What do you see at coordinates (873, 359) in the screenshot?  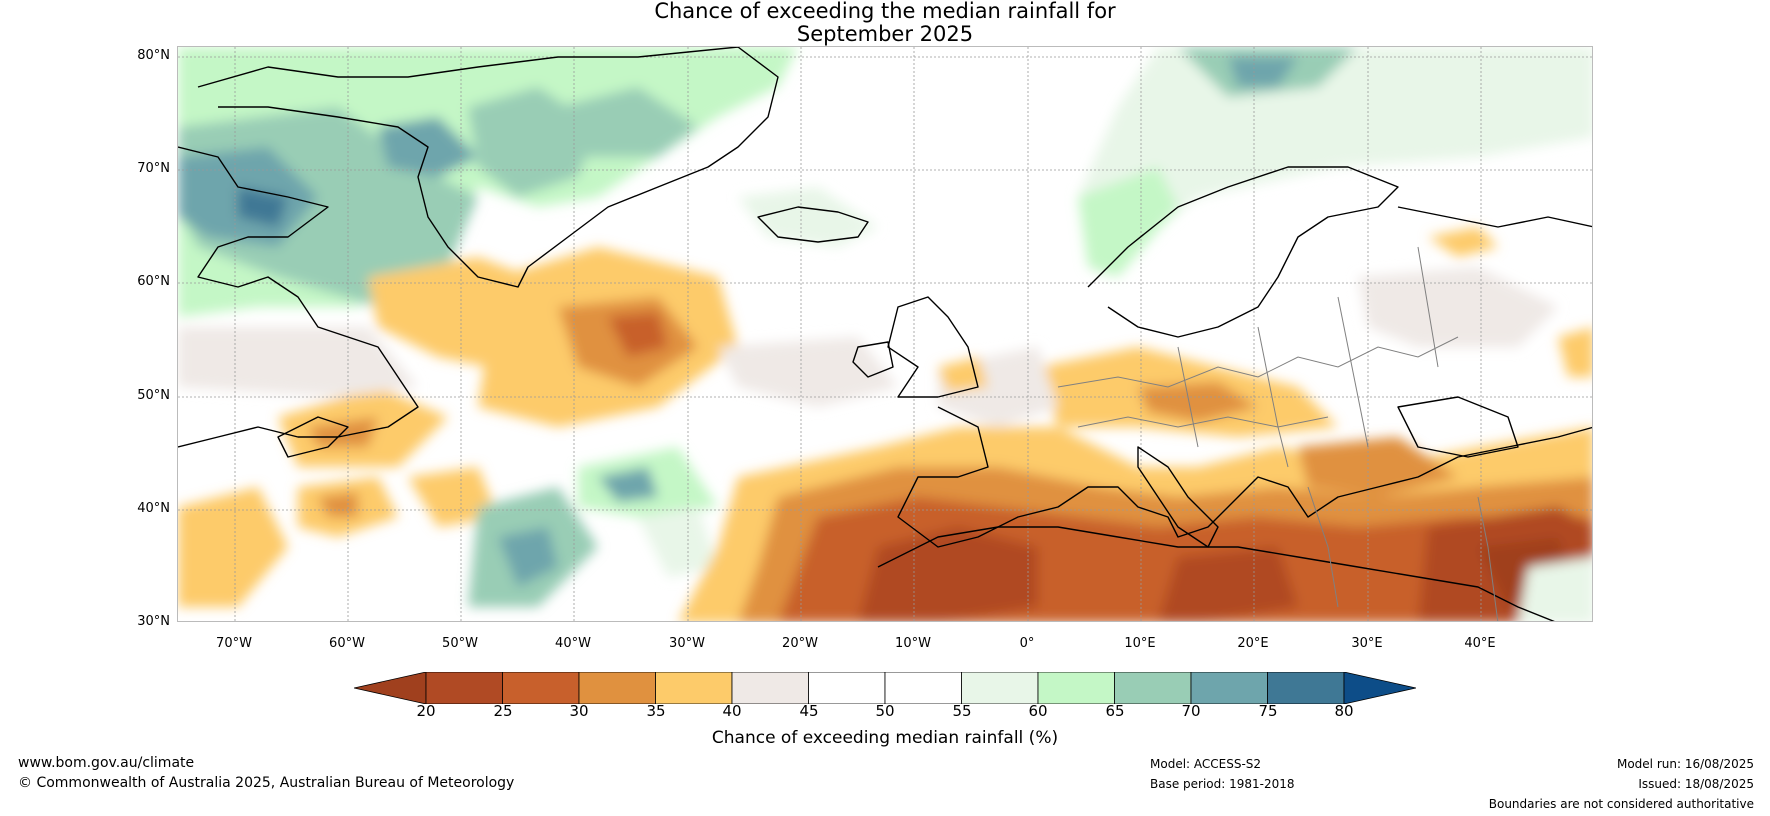 I see `coastline-ireland` at bounding box center [873, 359].